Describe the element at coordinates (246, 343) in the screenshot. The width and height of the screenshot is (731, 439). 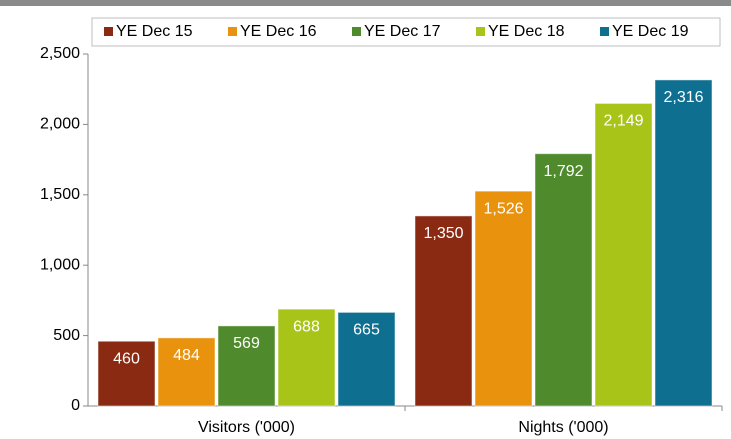
I see `value-label: 569` at that location.